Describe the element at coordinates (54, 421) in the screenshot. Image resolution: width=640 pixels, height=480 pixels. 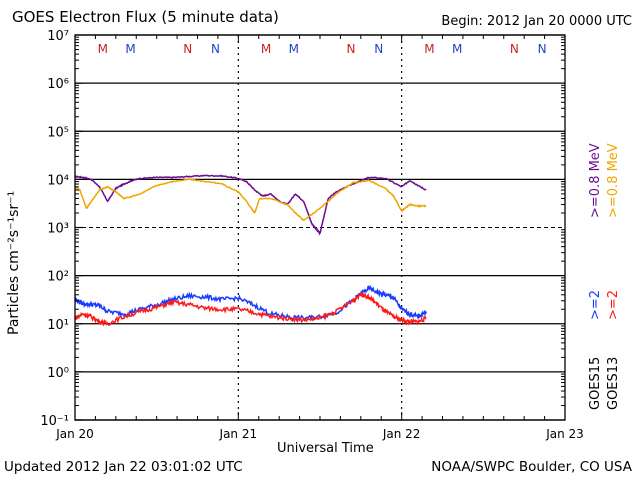
I see `y-tick-label: 10⁻¹` at that location.